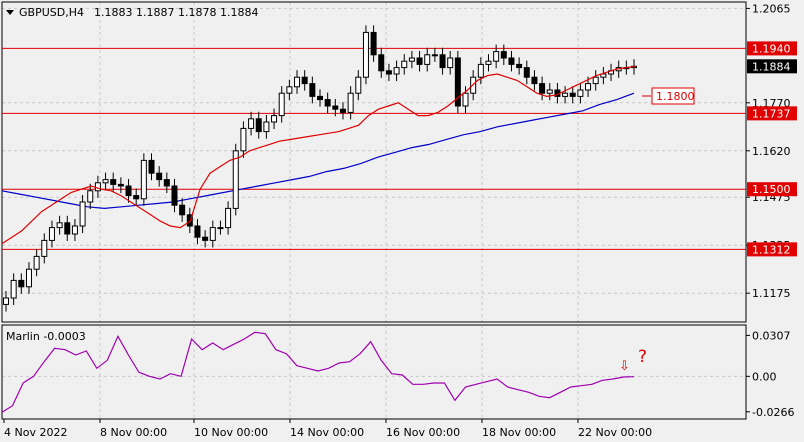 The height and width of the screenshot is (442, 804). I want to click on level-price-label: 1.1940, so click(771, 48).